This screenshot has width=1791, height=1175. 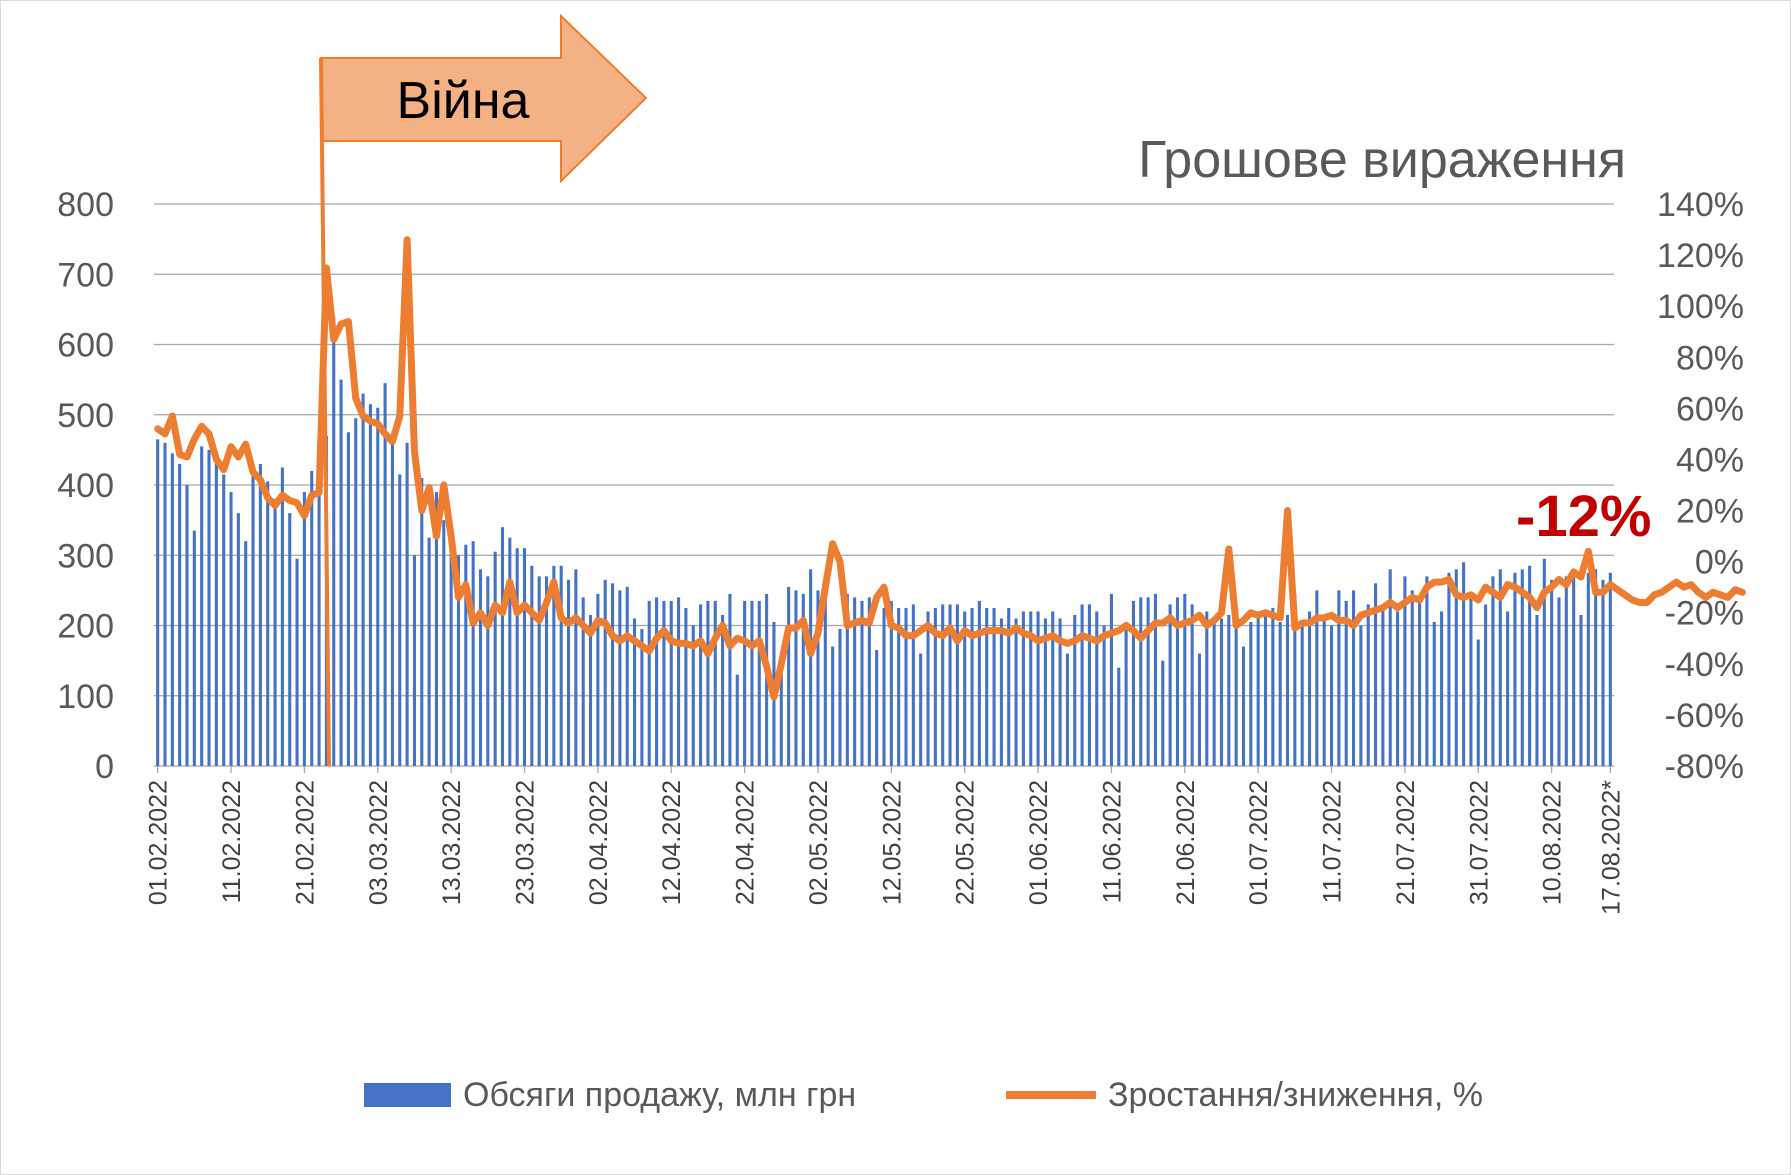 I want to click on y-right-tick-label: -60%, so click(x=1704, y=716).